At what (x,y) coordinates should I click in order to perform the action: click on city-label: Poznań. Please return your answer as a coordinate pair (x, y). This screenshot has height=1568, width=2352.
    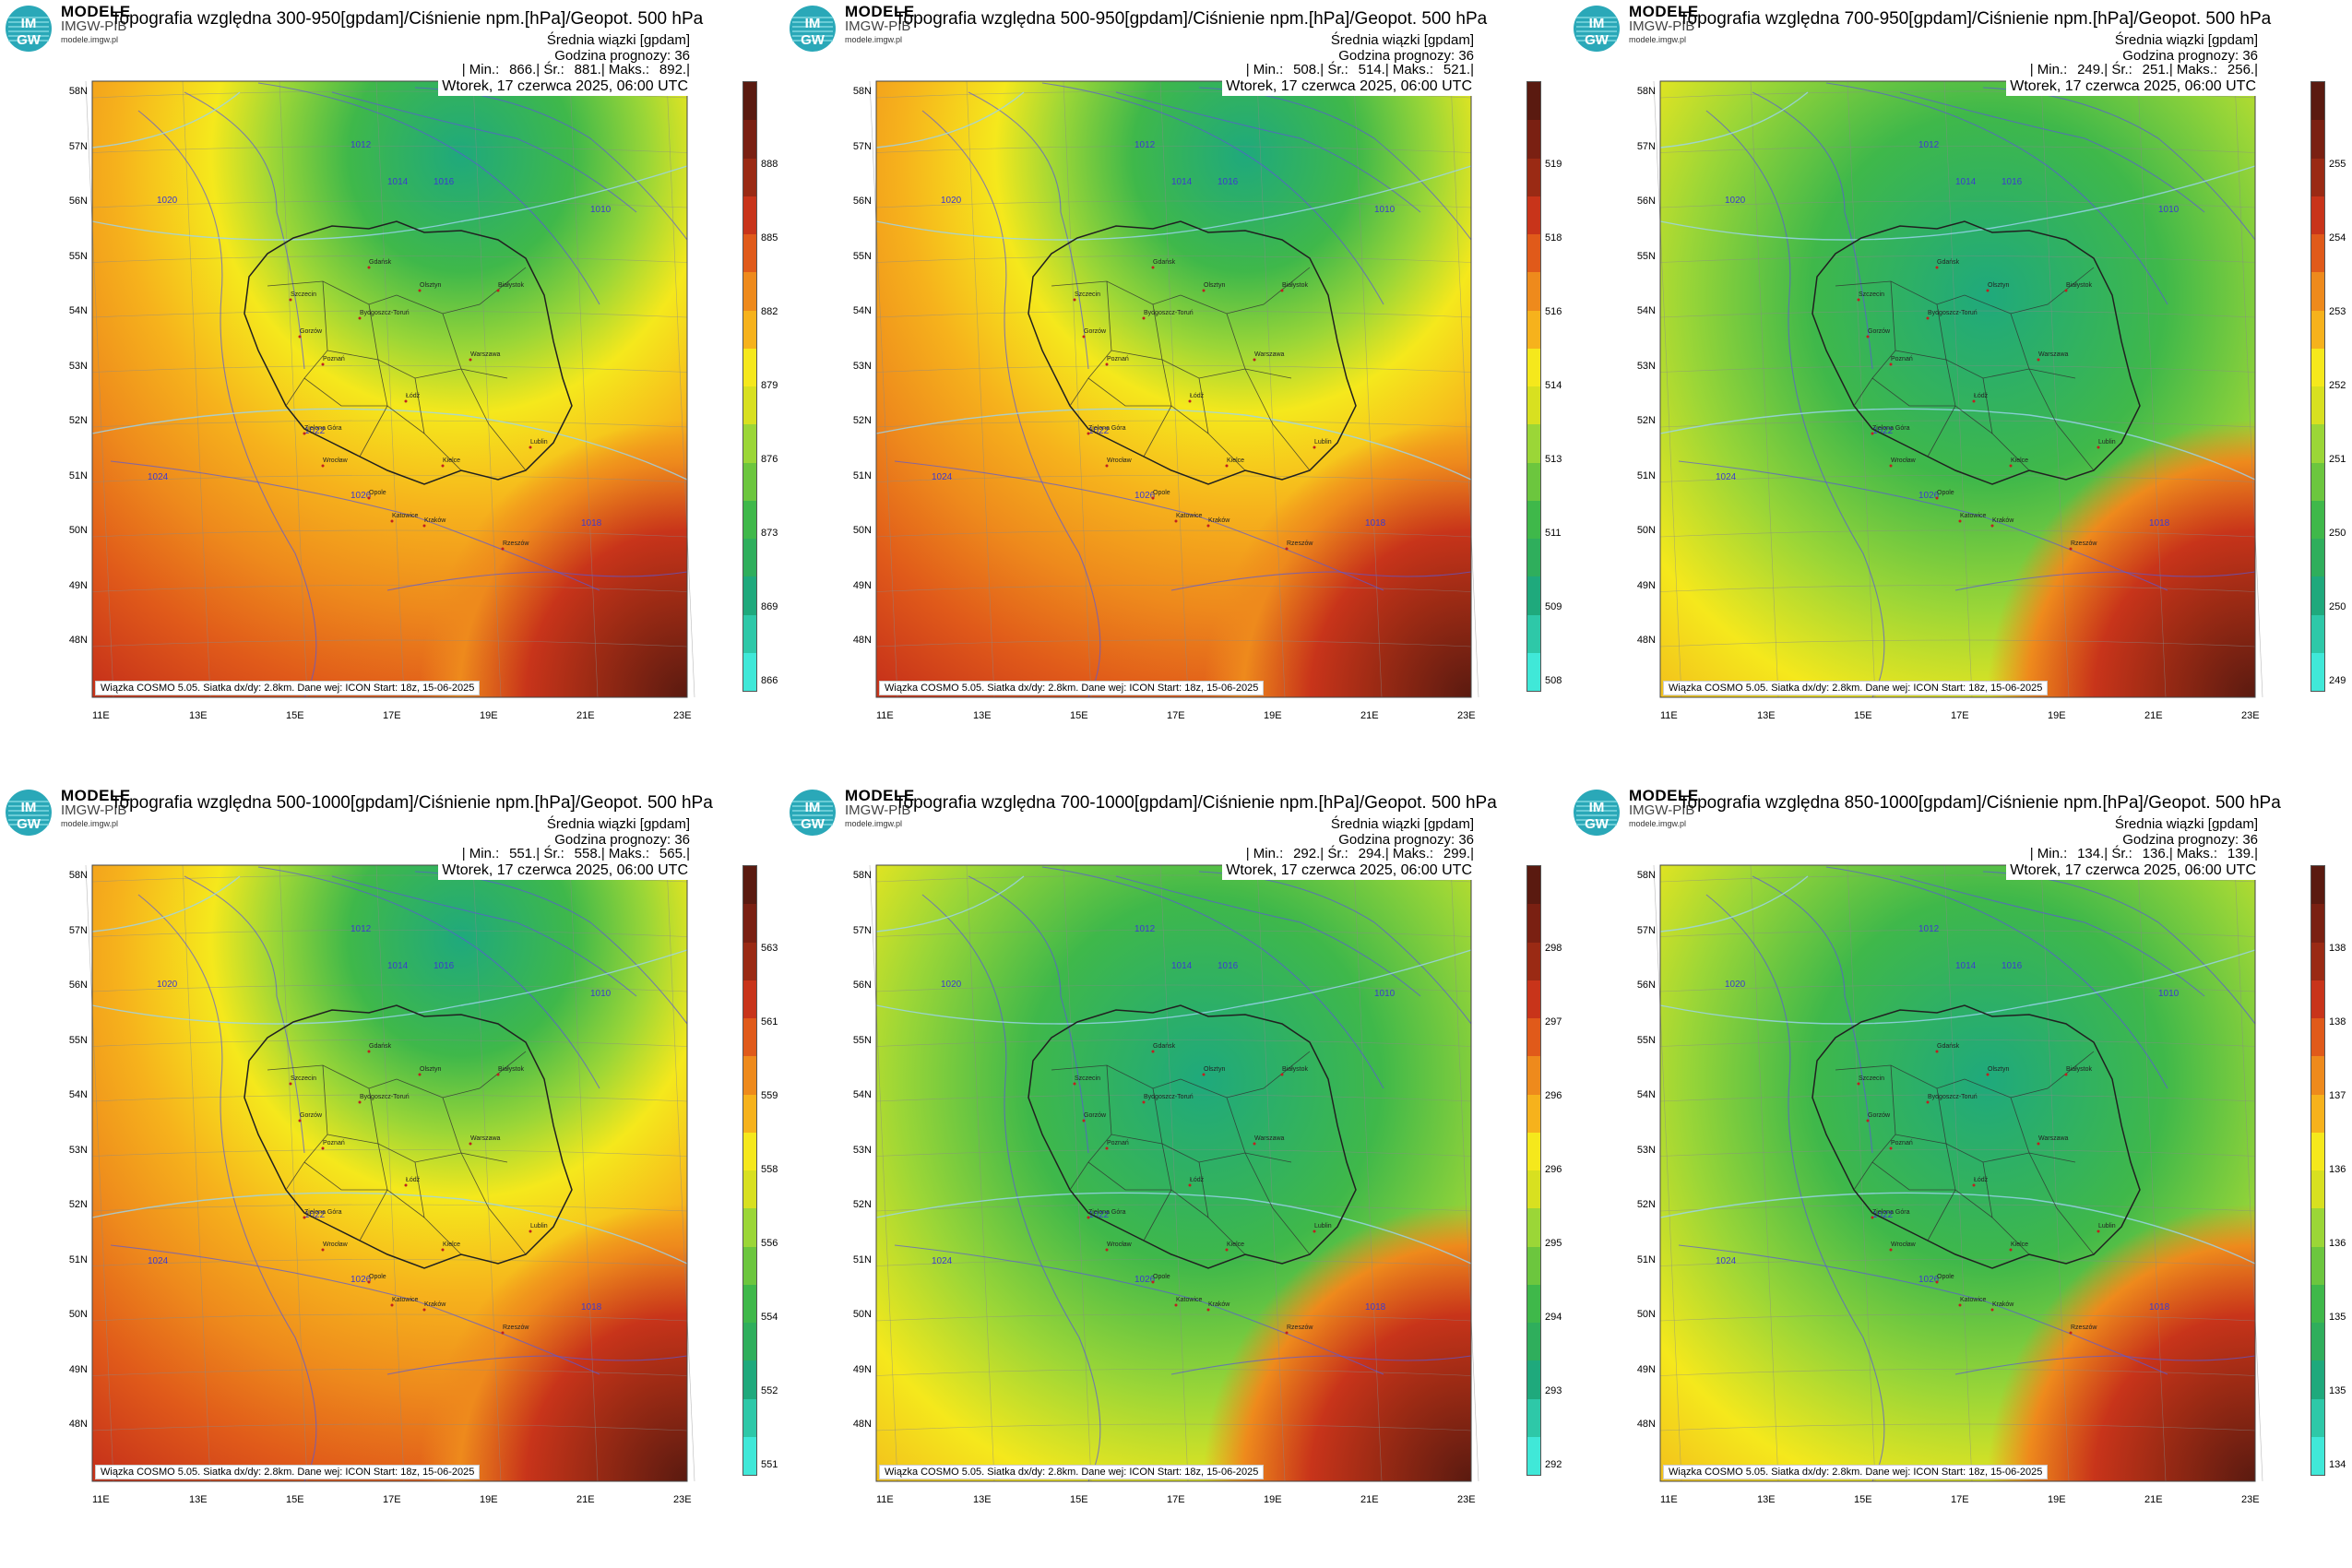
    Looking at the image, I should click on (334, 1143).